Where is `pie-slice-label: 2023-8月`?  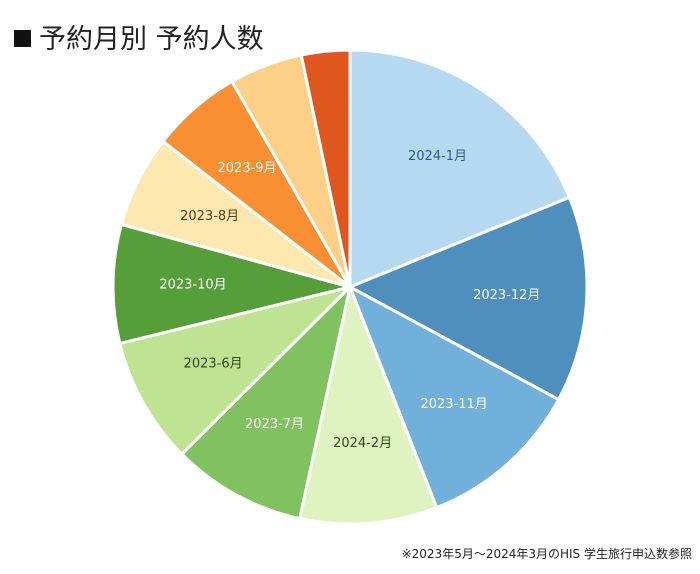
pie-slice-label: 2023-8月 is located at coordinates (209, 216).